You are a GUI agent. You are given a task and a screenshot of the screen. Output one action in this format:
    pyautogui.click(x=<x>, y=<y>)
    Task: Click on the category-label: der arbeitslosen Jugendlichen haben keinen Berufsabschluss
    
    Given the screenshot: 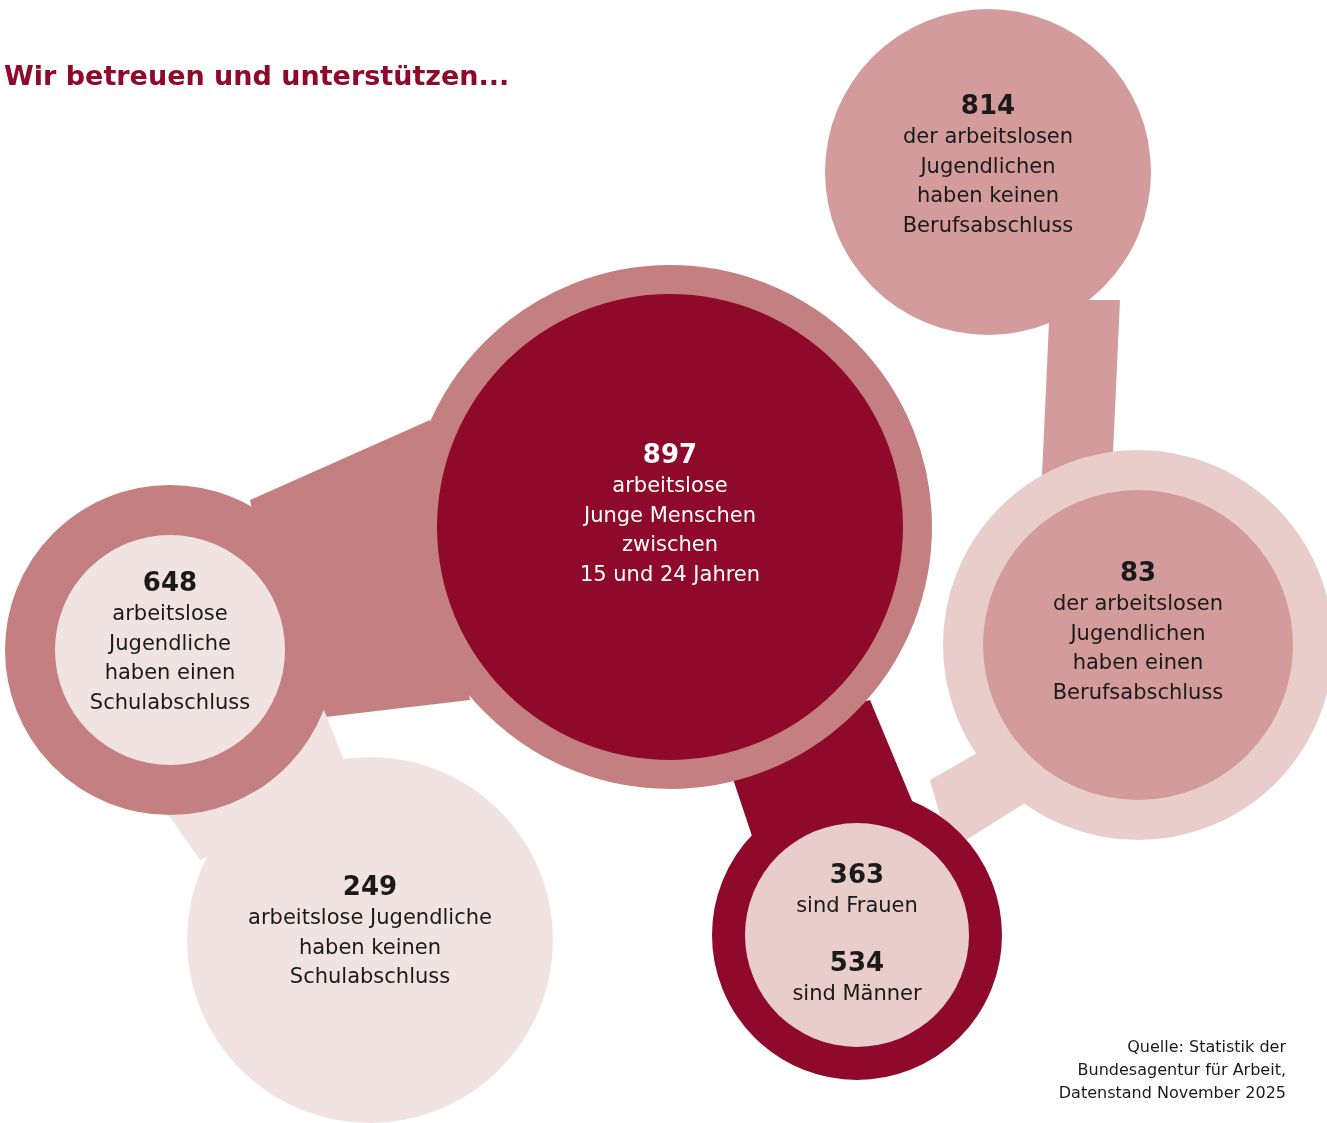 What is the action you would take?
    pyautogui.click(x=988, y=180)
    